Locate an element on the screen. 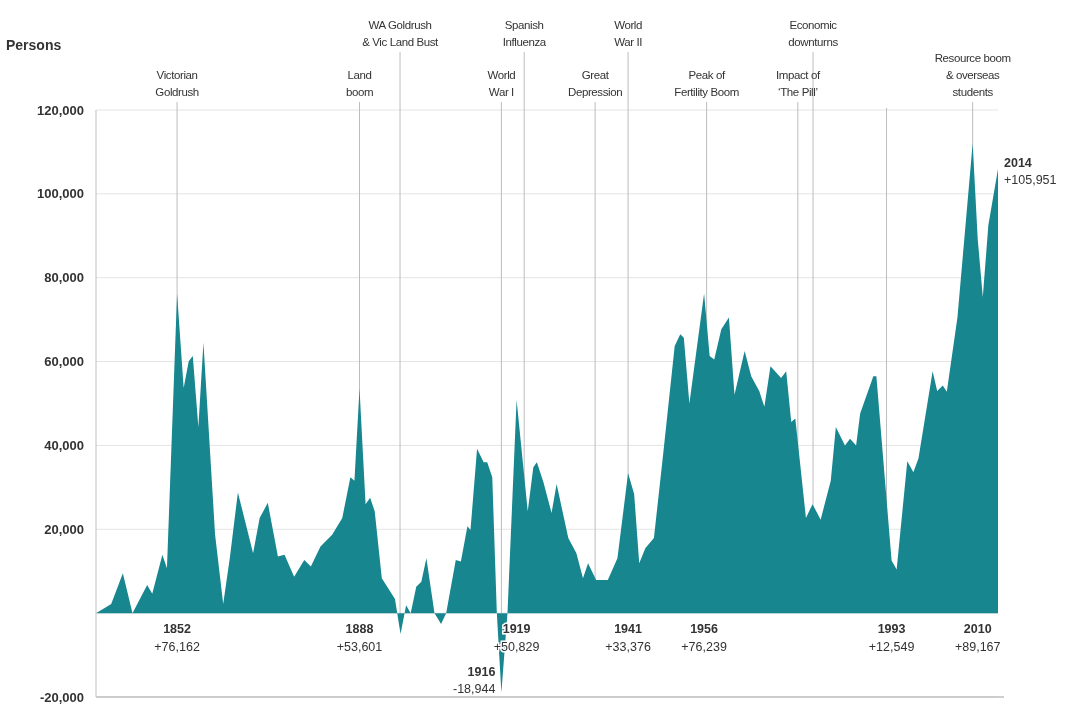  ref-line-label: Resource boom & overseas students is located at coordinates (972, 75).